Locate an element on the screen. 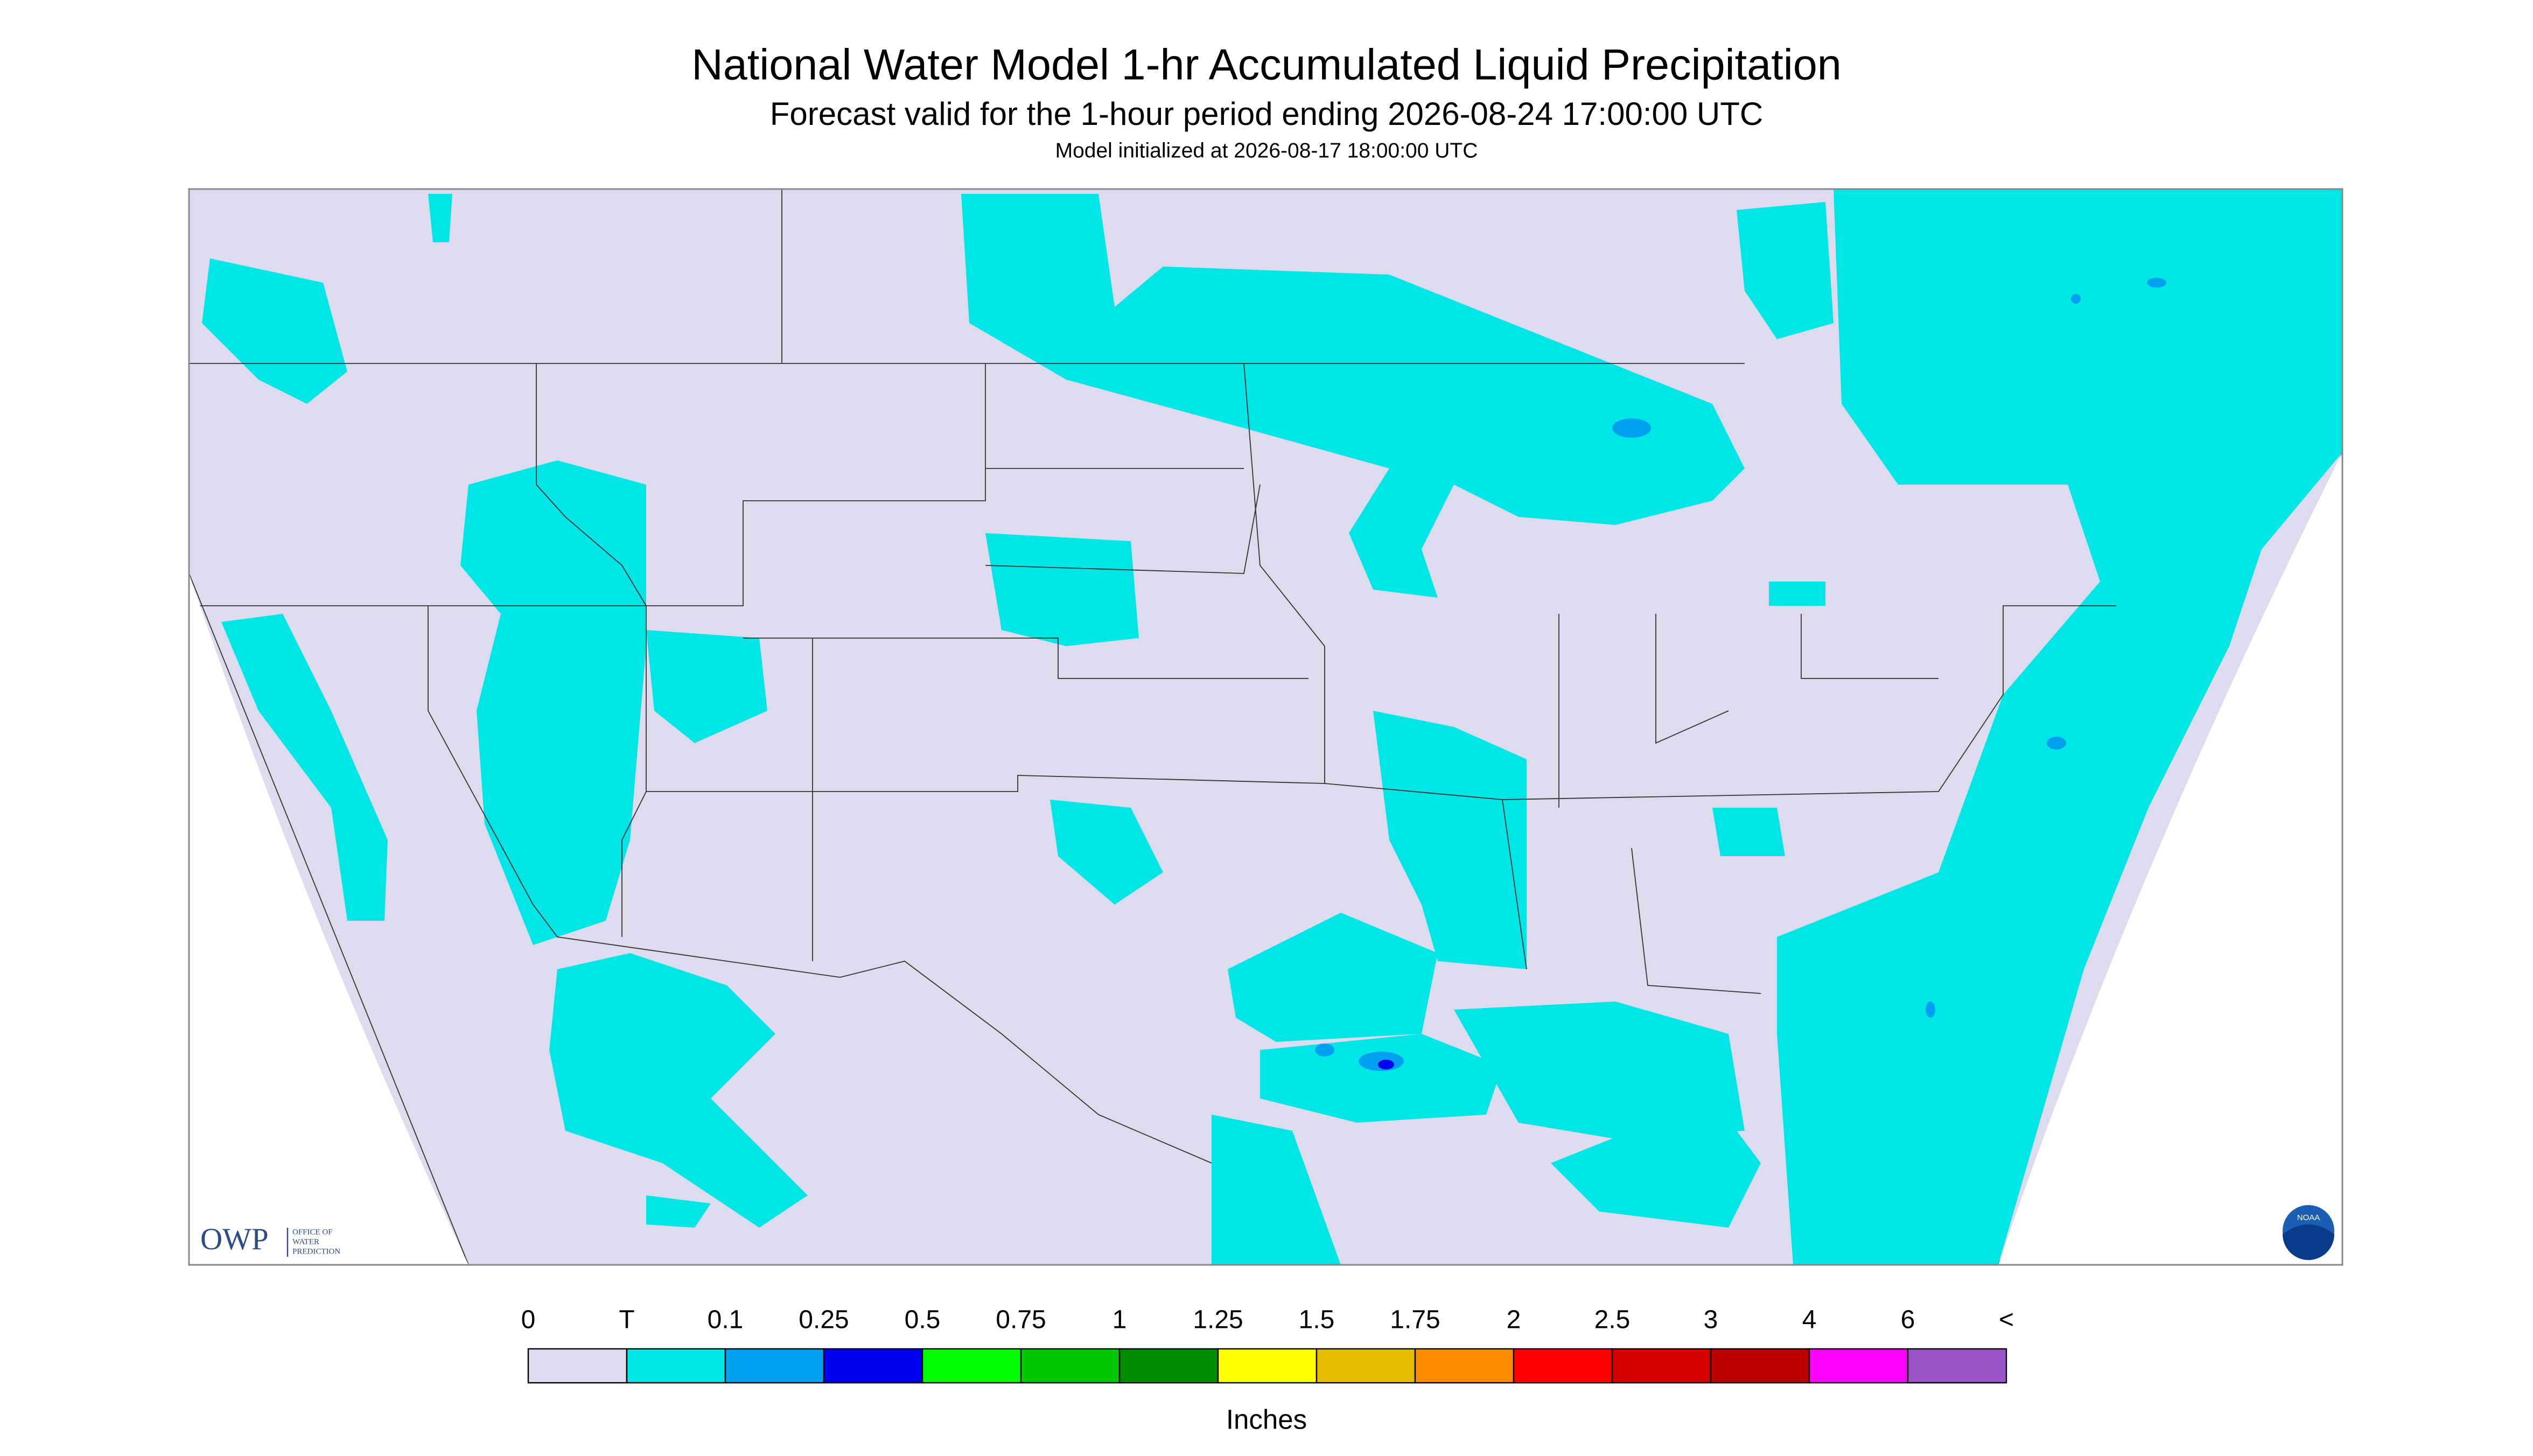  projection-mask-right is located at coordinates (2170, 858).